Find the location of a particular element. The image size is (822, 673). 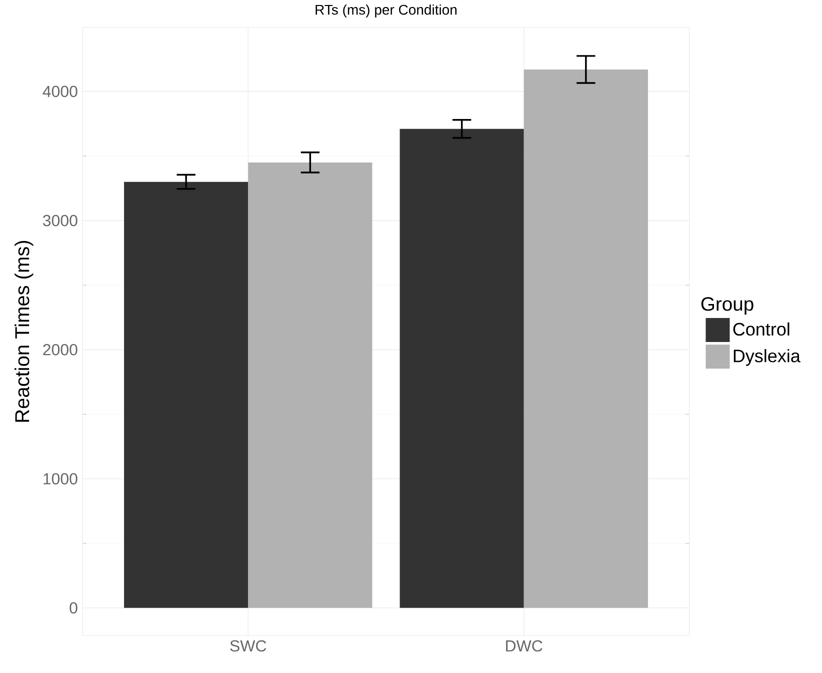

x-tick-label: SWC is located at coordinates (248, 646).